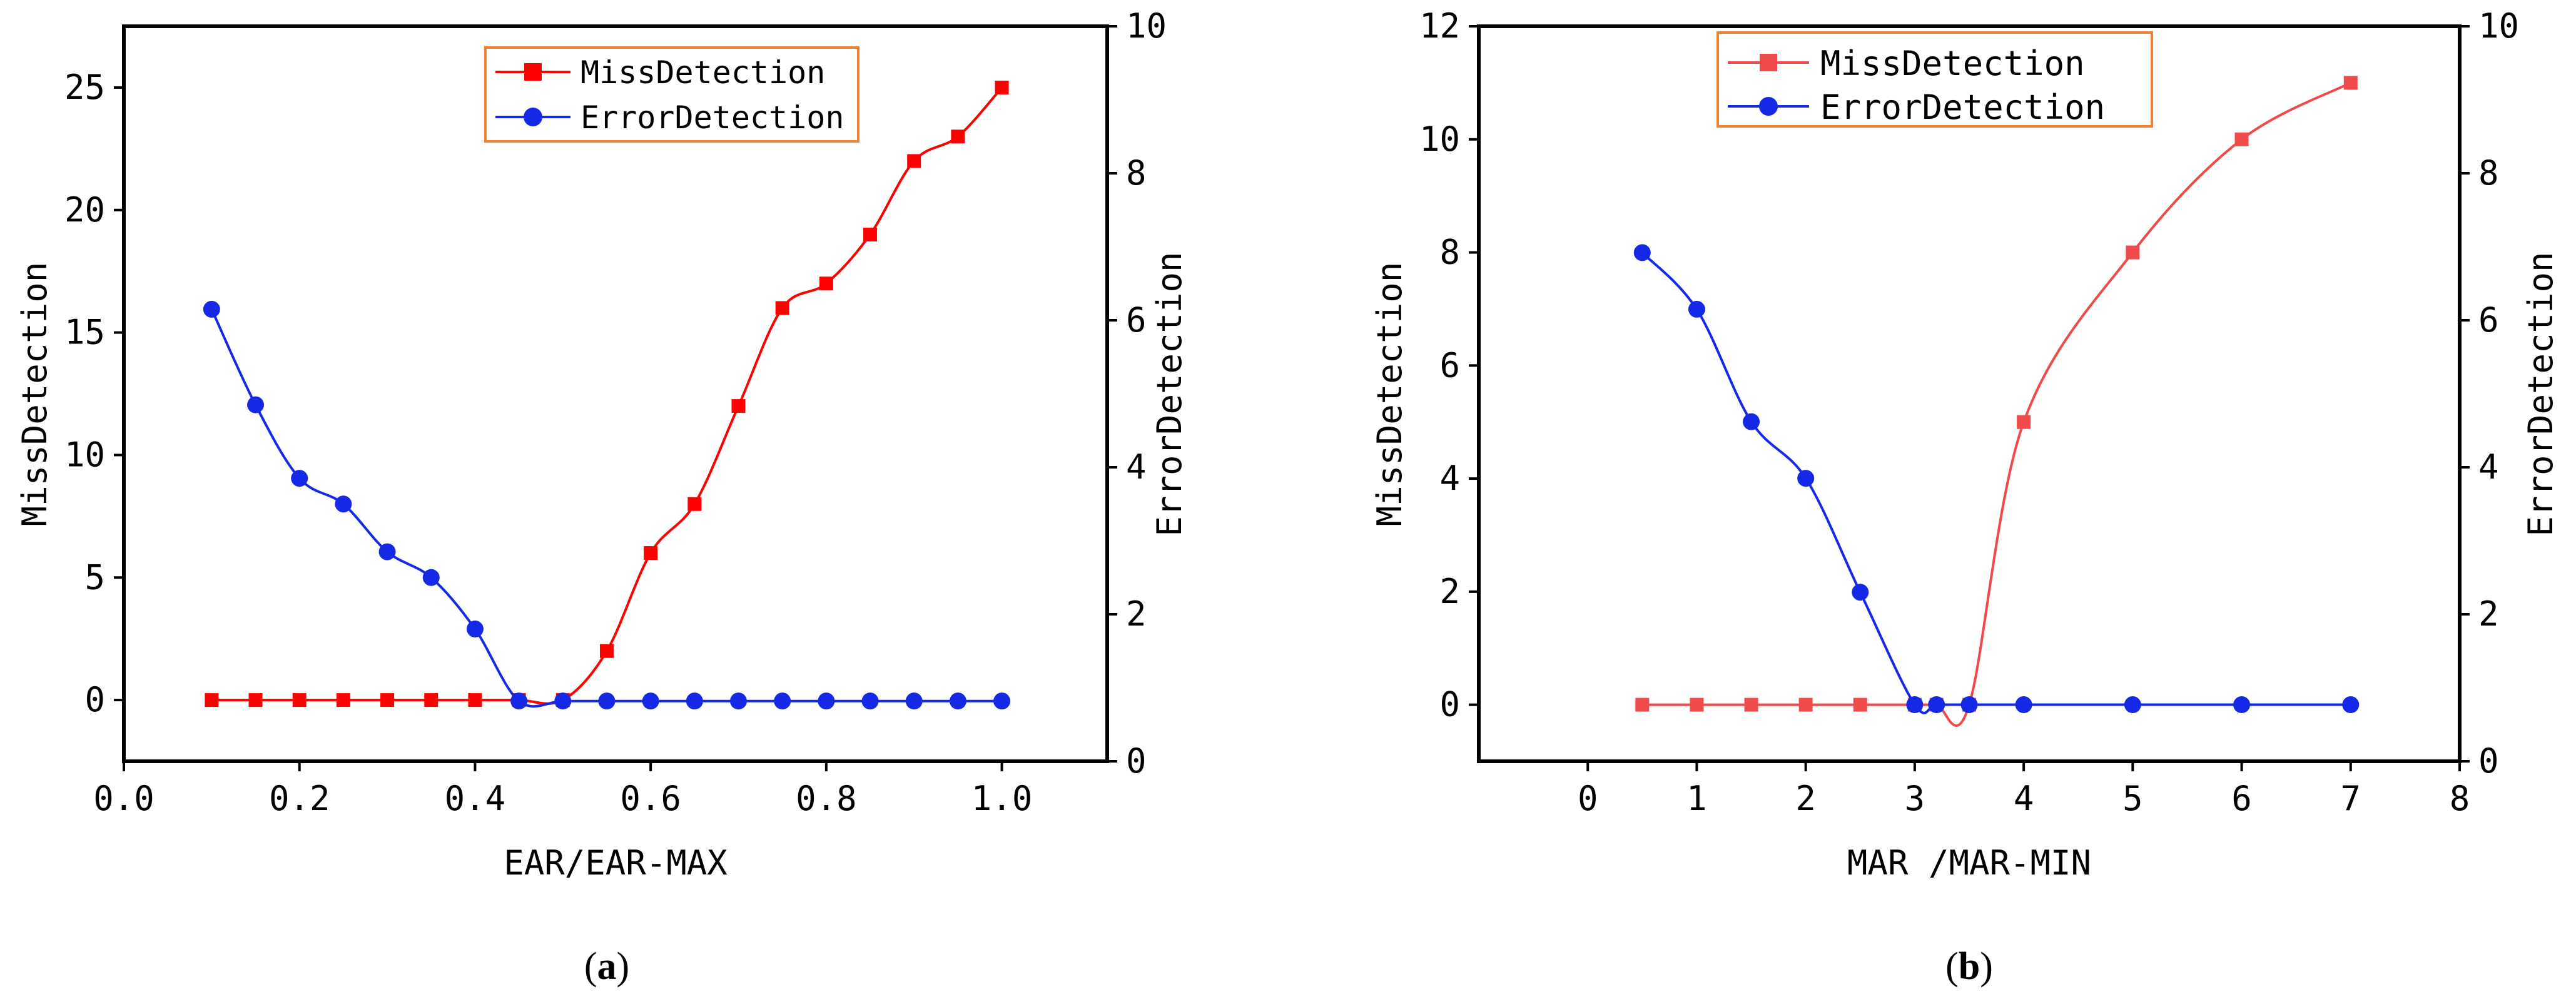  I want to click on chart-a-y2-tick-label: 8, so click(1136, 173).